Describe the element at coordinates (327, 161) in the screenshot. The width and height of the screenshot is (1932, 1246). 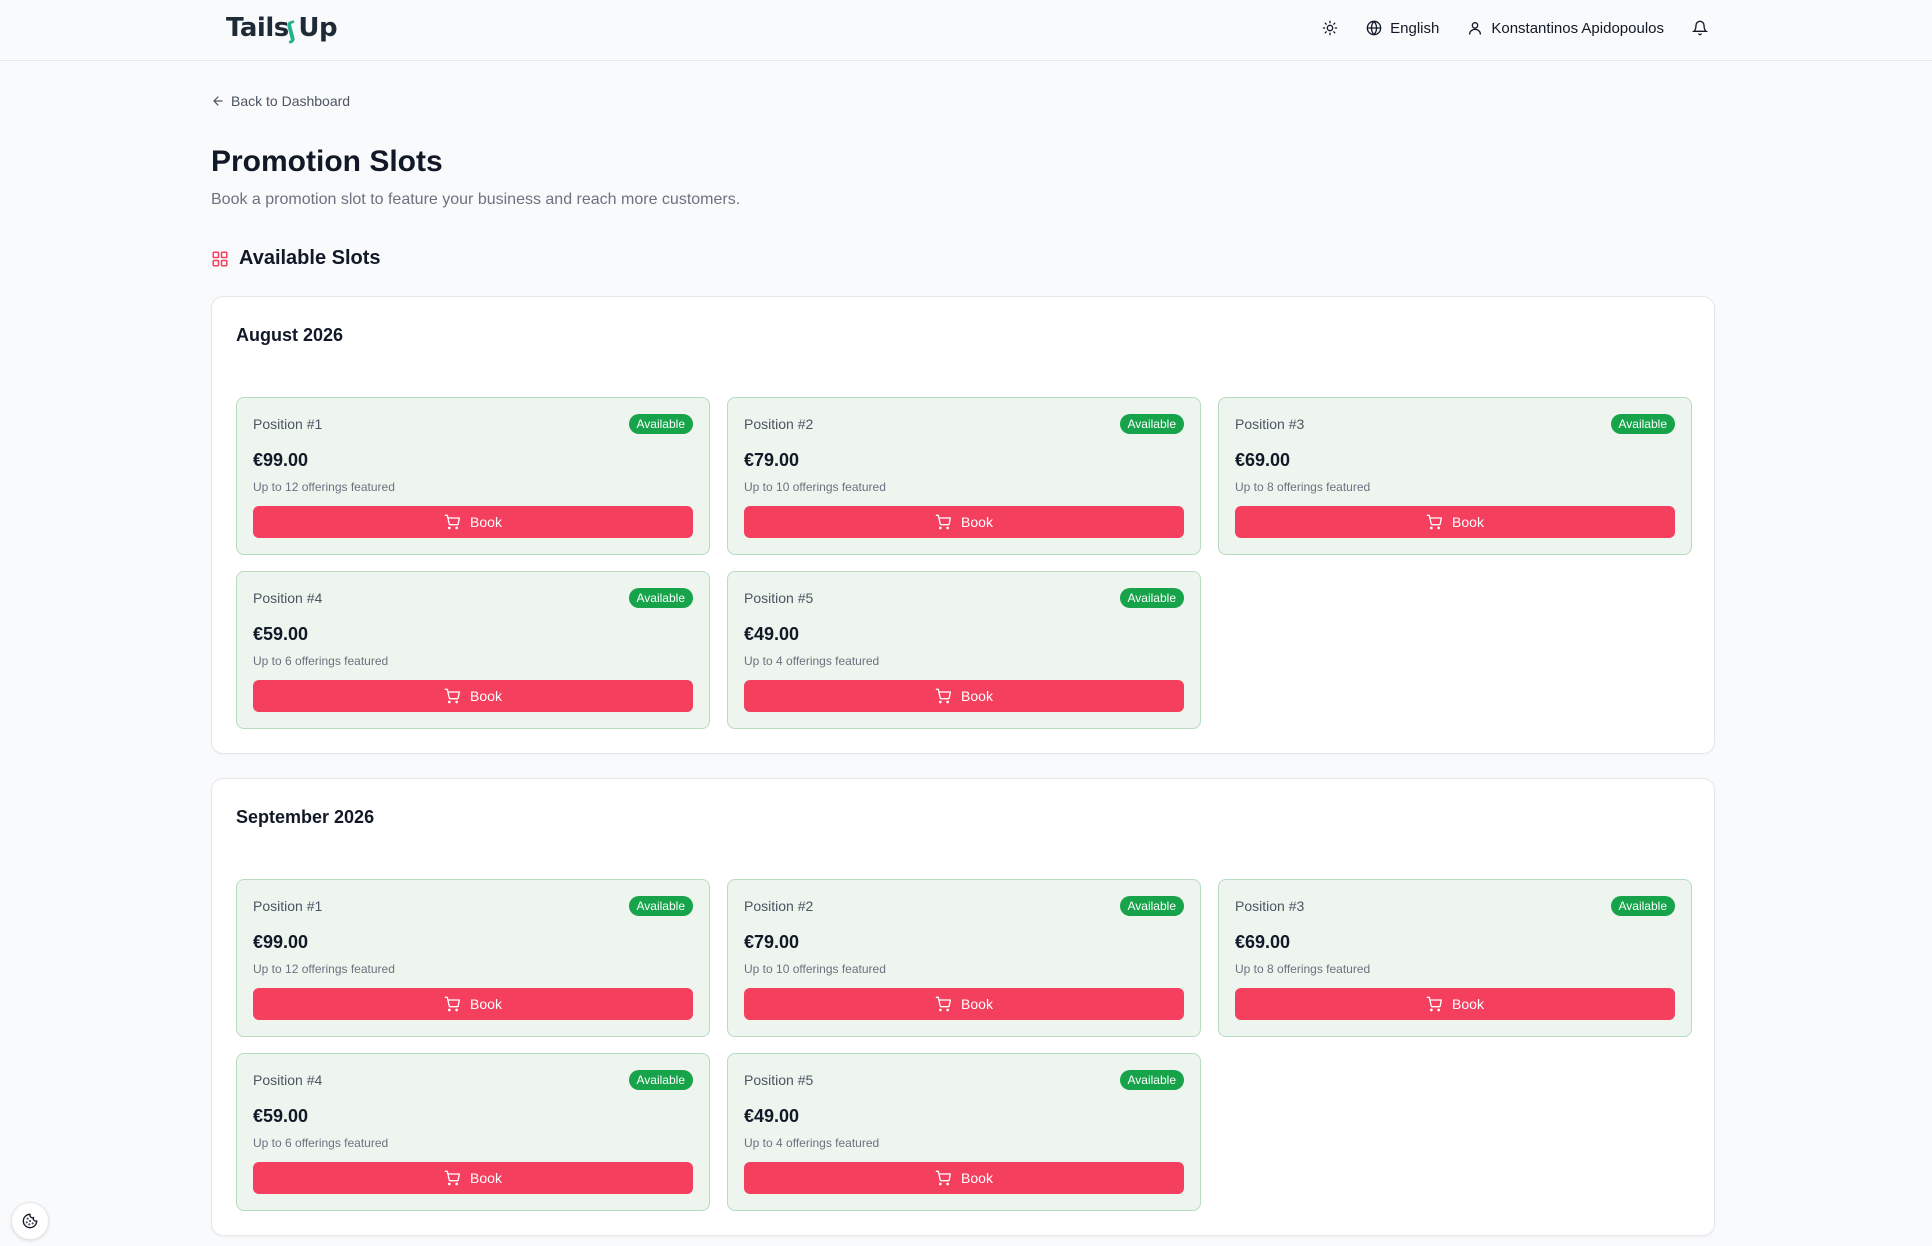
I see `page-title: Promotion Slots` at that location.